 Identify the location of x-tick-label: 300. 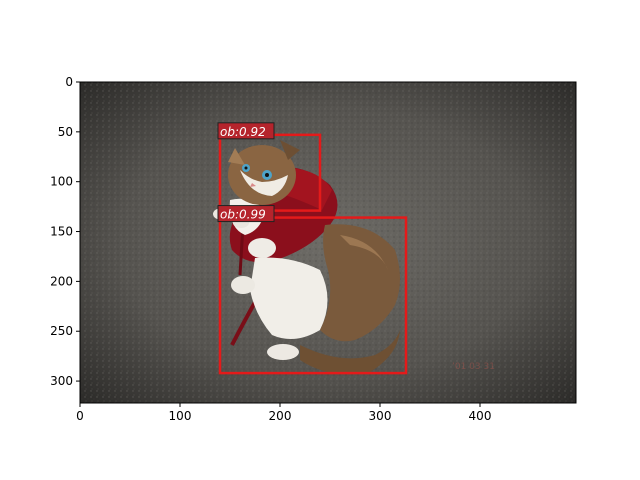
(380, 416).